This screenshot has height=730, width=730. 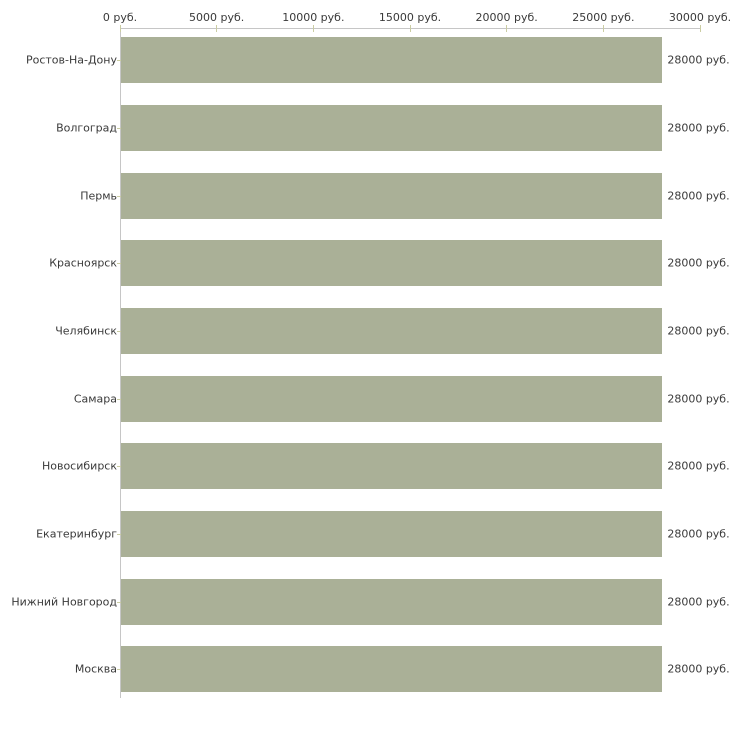 What do you see at coordinates (76, 534) in the screenshot?
I see `category-label: Екатеринбург` at bounding box center [76, 534].